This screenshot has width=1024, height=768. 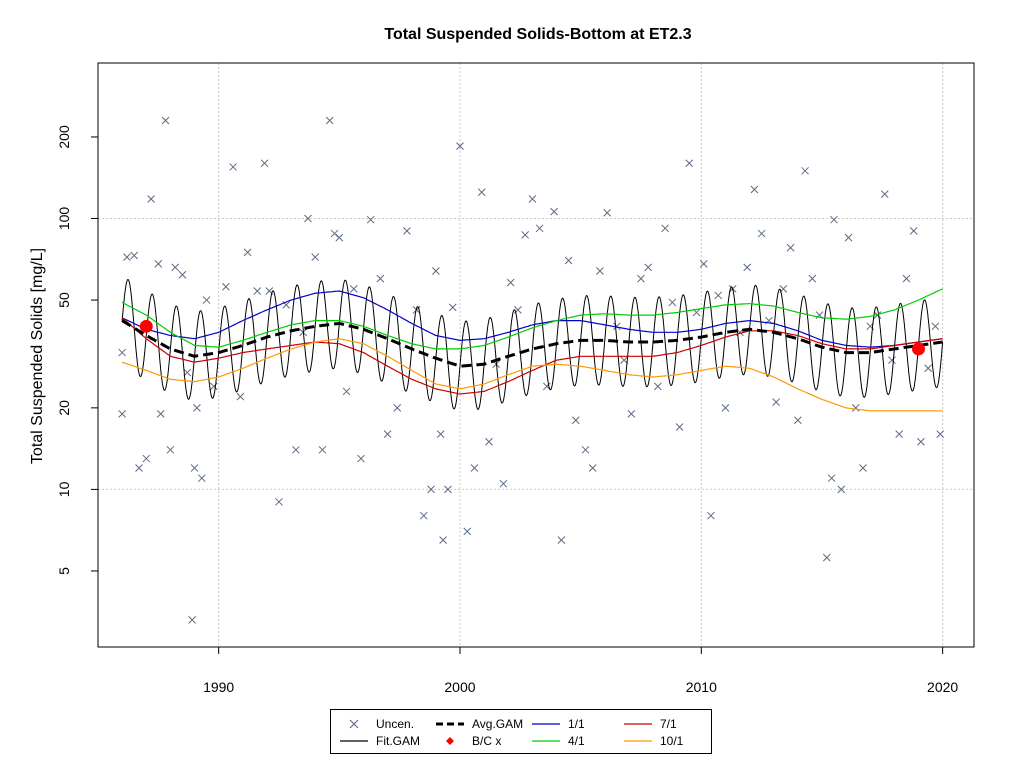 I want to click on legend-key-avg-gam, so click(x=450, y=724).